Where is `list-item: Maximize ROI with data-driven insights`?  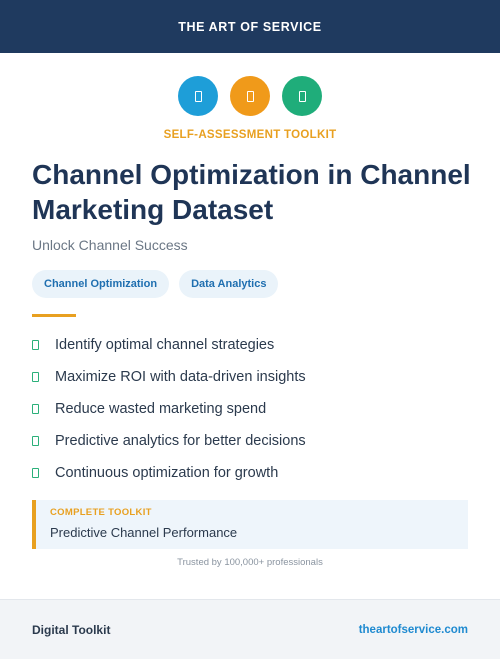 list-item: Maximize ROI with data-driven insights is located at coordinates (252, 377).